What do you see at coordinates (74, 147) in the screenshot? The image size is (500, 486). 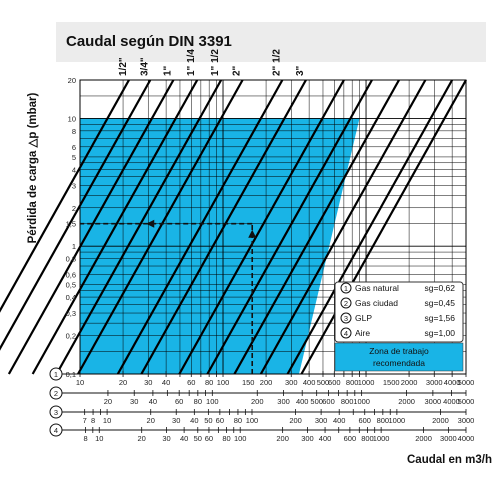 I see `y-tick-label: 6` at bounding box center [74, 147].